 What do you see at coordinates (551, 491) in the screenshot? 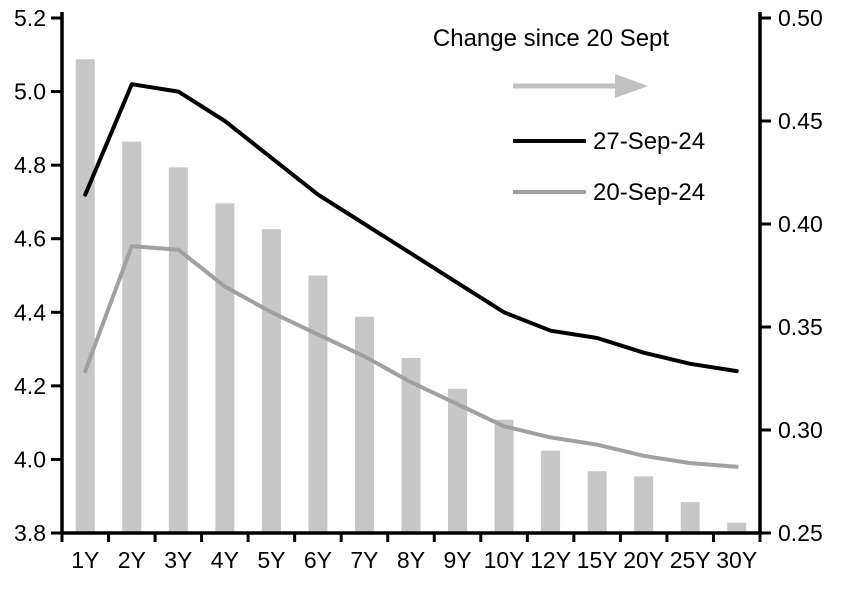
I see `bar-12Y` at bounding box center [551, 491].